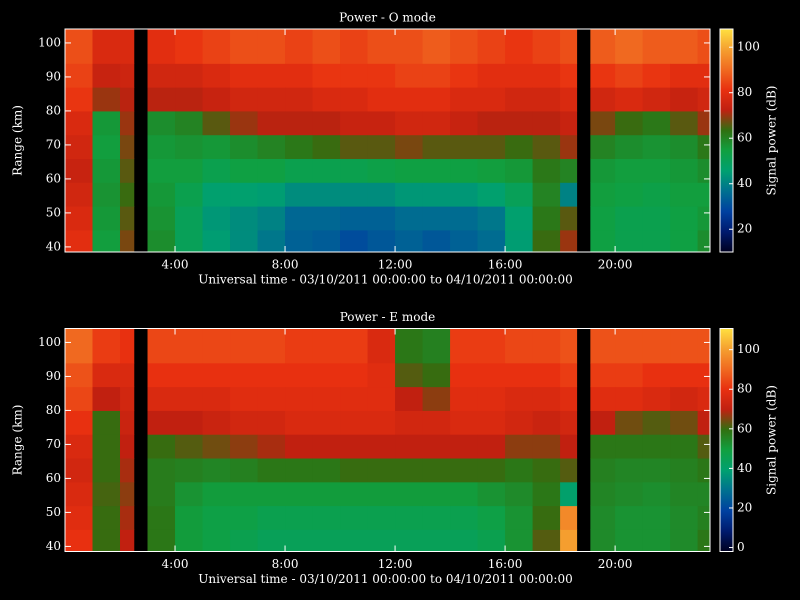  I want to click on colorbar-tick-label: 0, so click(741, 547).